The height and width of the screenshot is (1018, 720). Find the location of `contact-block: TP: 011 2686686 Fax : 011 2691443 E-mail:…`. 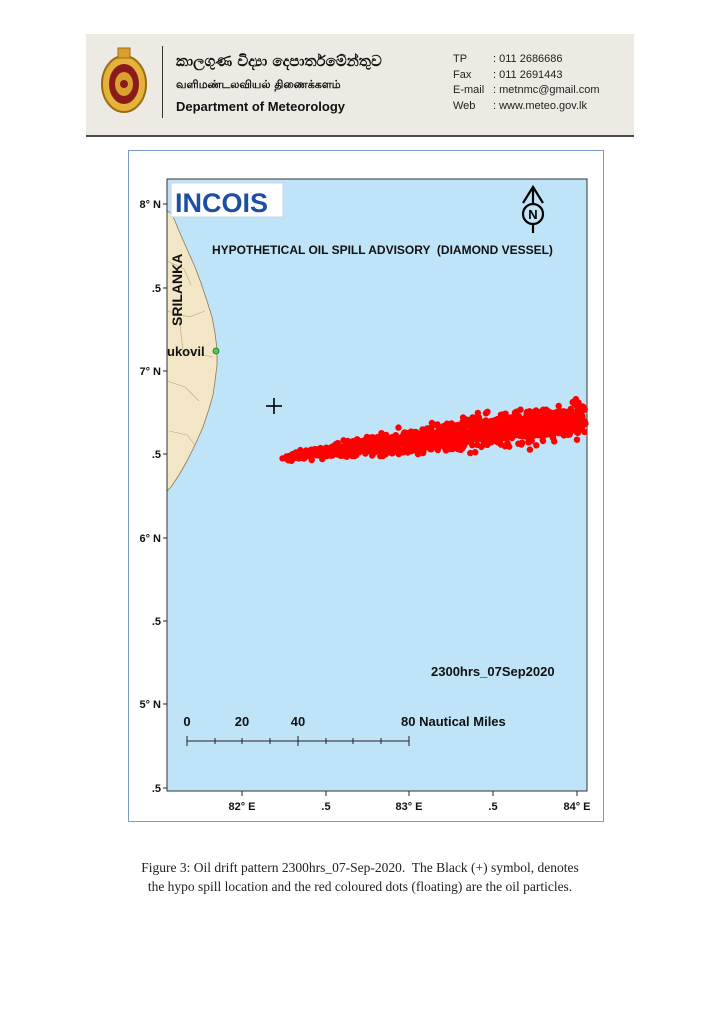

contact-block: TP: 011 2686686 Fax : 011 2691443 E-mail:… is located at coordinates (526, 83).